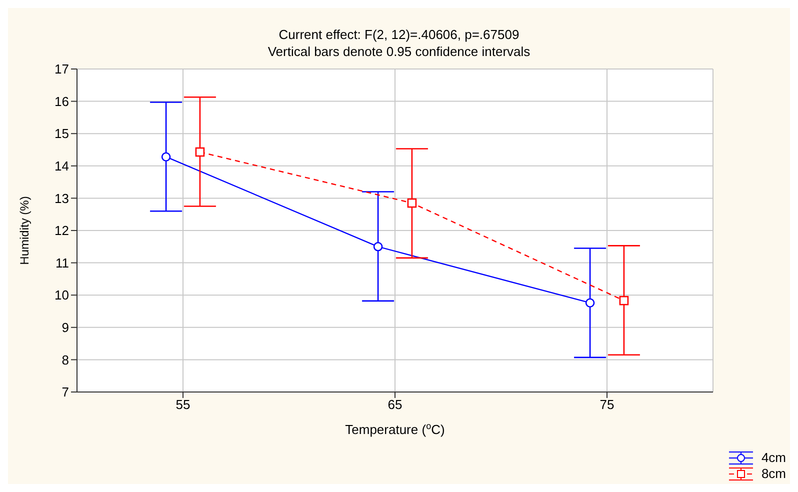  I want to click on y-axis-title: Humidity (%), so click(24, 230).